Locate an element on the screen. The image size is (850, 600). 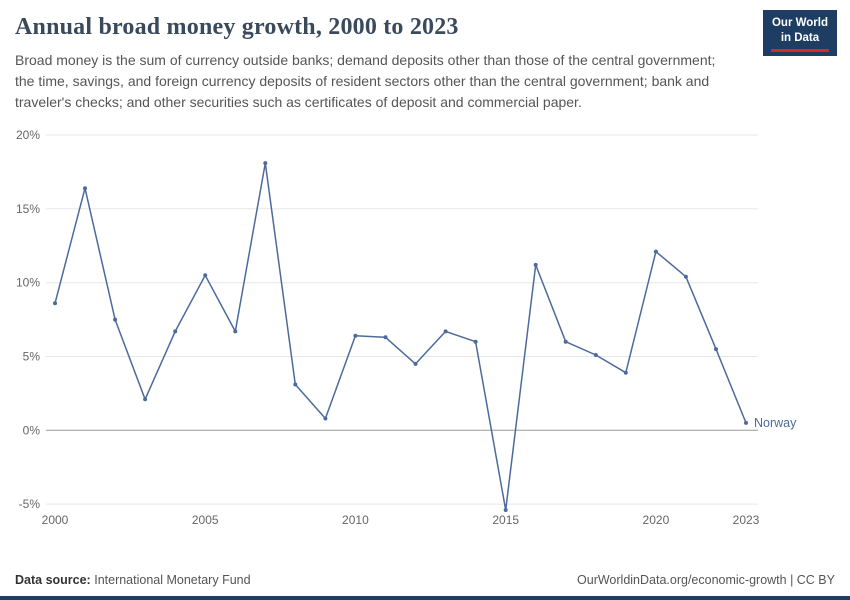
owid-logo-accent-bar is located at coordinates (799, 50).